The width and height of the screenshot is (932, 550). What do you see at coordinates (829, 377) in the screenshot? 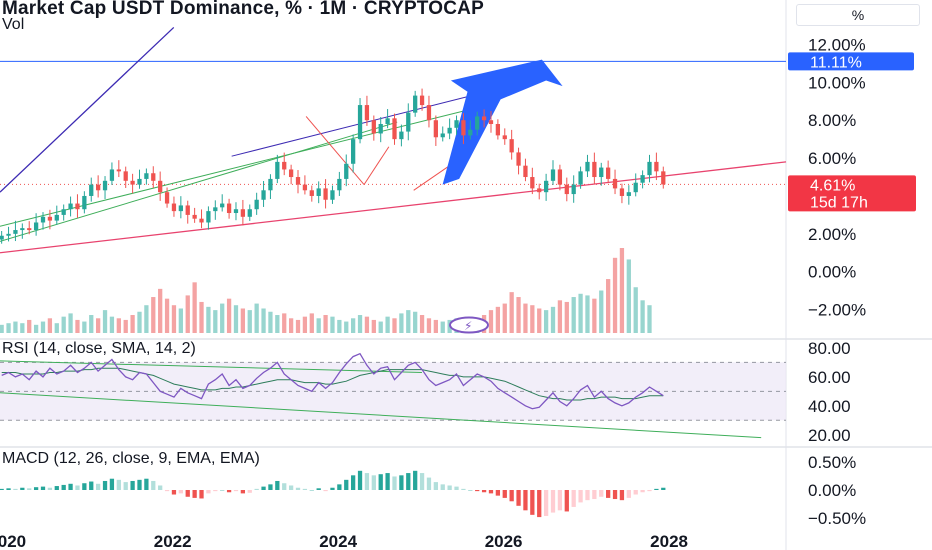
I see `rsi-tick-label: 60.00` at bounding box center [829, 377].